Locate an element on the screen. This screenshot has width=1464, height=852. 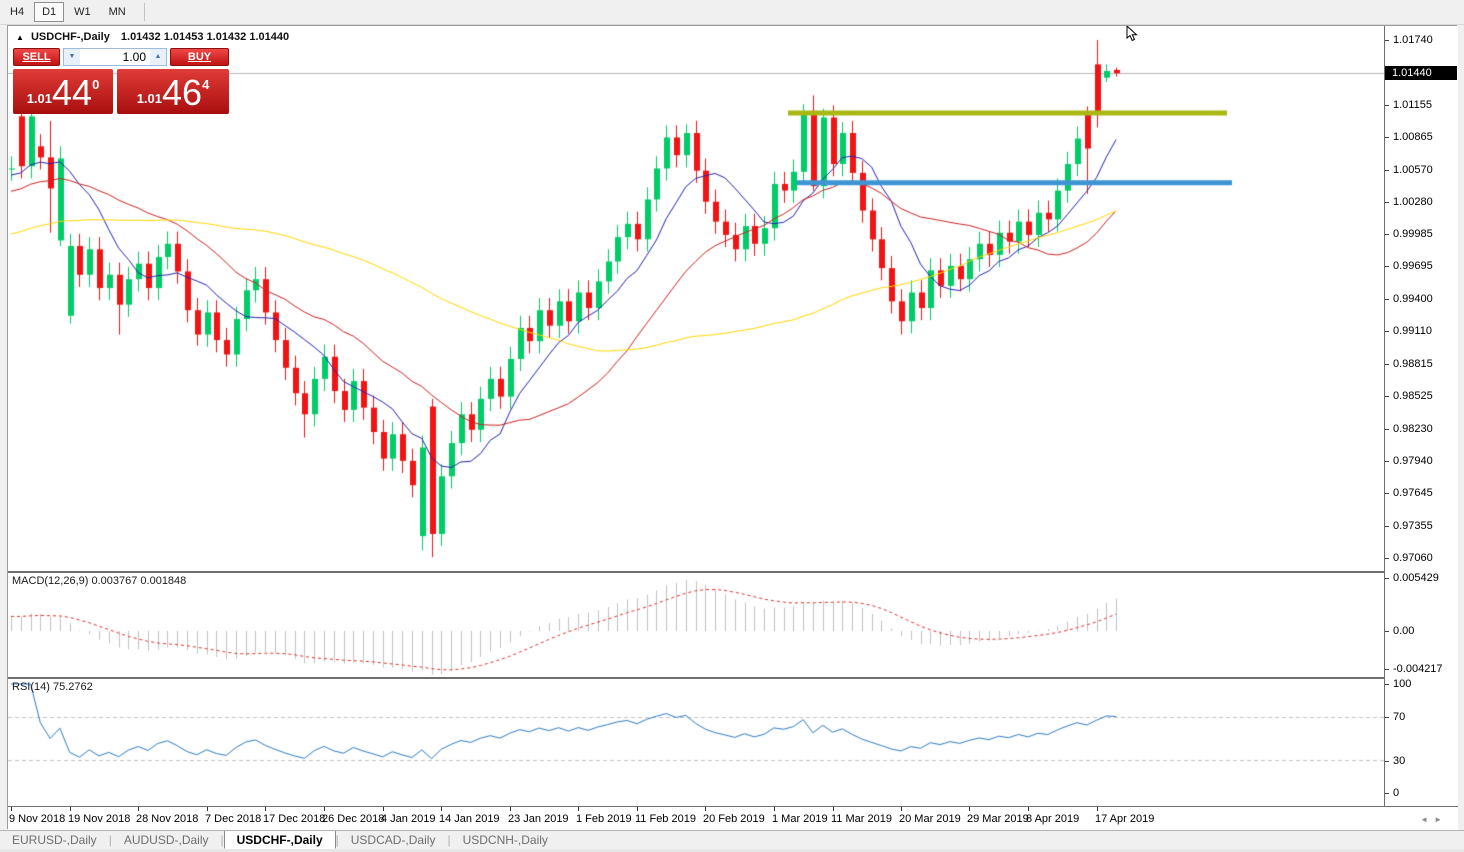
price-tick-label: 1.01155 is located at coordinates (1412, 105).